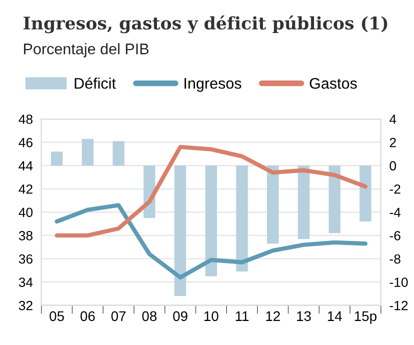 The image size is (414, 345). What do you see at coordinates (25, 235) in the screenshot?
I see `y-tick-label: 38` at bounding box center [25, 235].